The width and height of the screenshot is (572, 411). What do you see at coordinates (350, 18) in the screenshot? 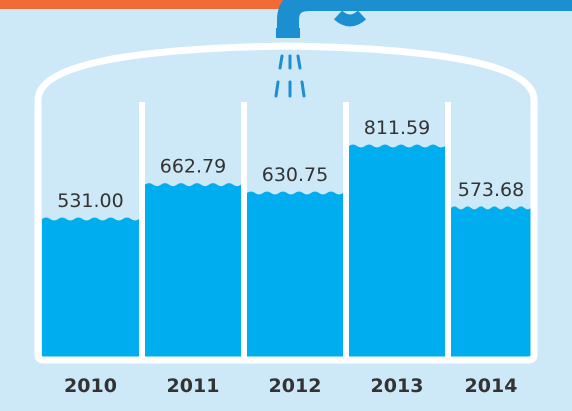
I see `faucet-knob` at bounding box center [350, 18].